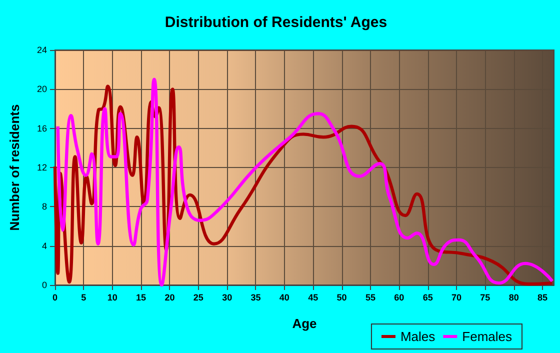  What do you see at coordinates (485, 297) in the screenshot?
I see `x-tick-label: 75` at bounding box center [485, 297].